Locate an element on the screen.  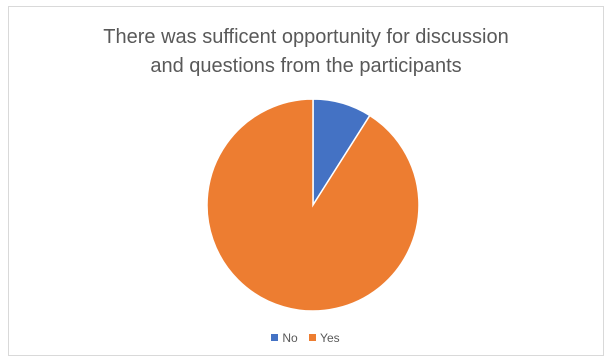
legend: No Yes is located at coordinates (305, 337).